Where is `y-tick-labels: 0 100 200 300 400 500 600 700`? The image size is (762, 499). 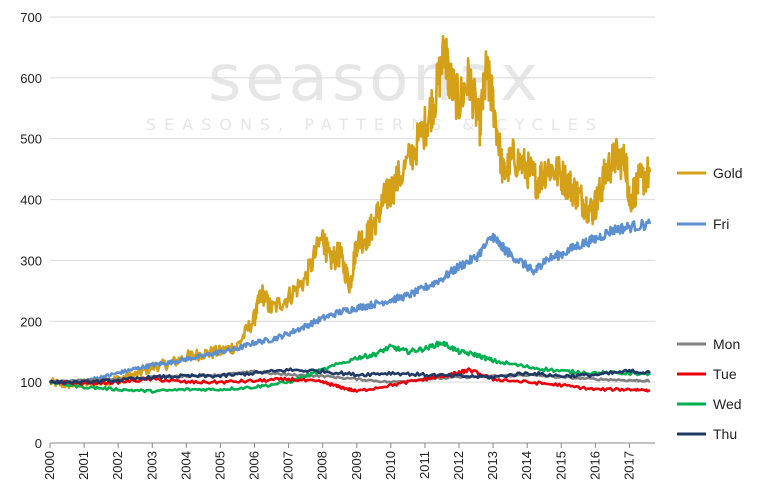 y-tick-labels: 0 100 200 300 400 500 600 700 is located at coordinates (31, 230).